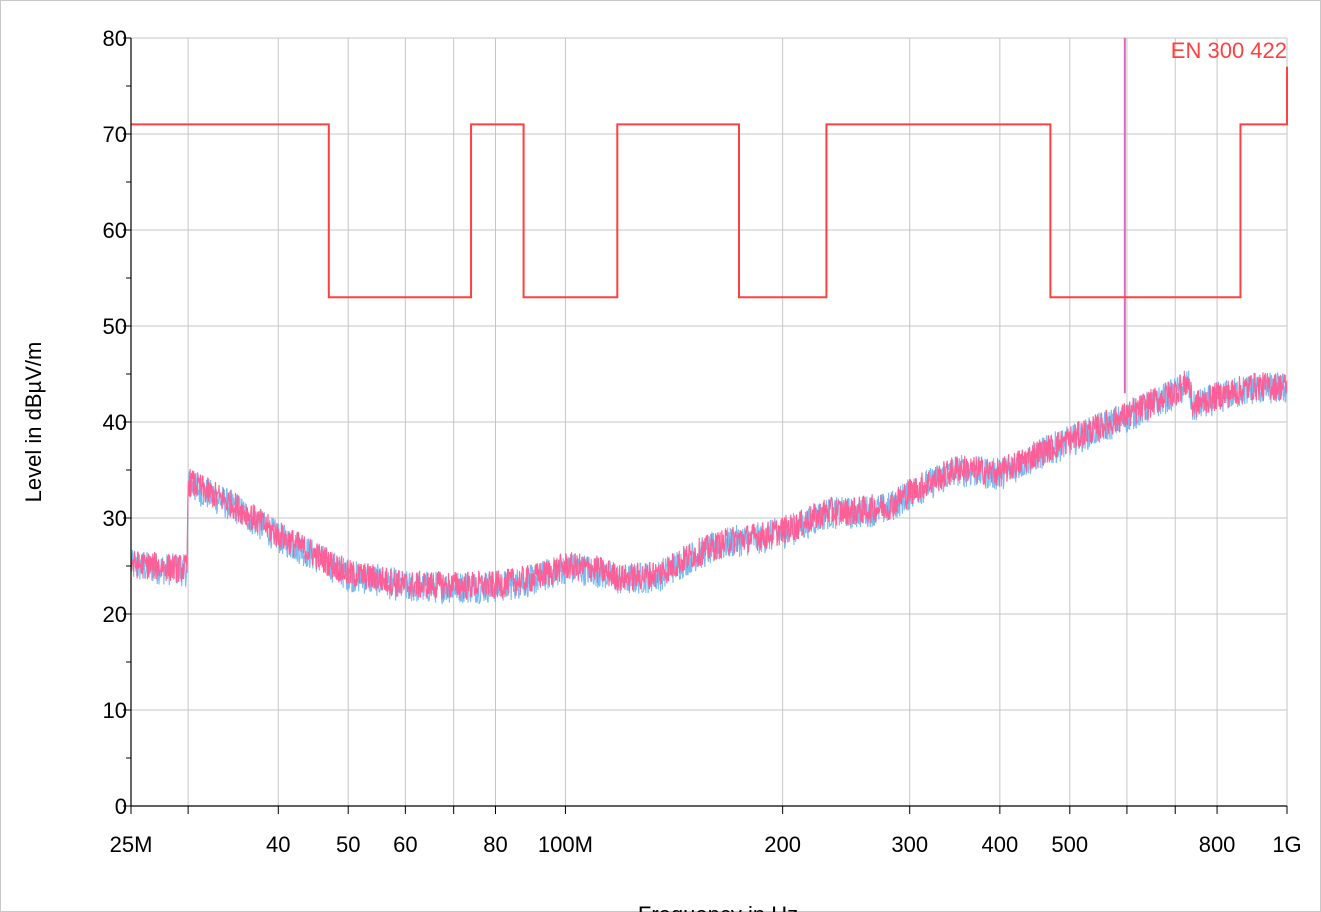  What do you see at coordinates (348, 844) in the screenshot?
I see `x-tick-label: 50` at bounding box center [348, 844].